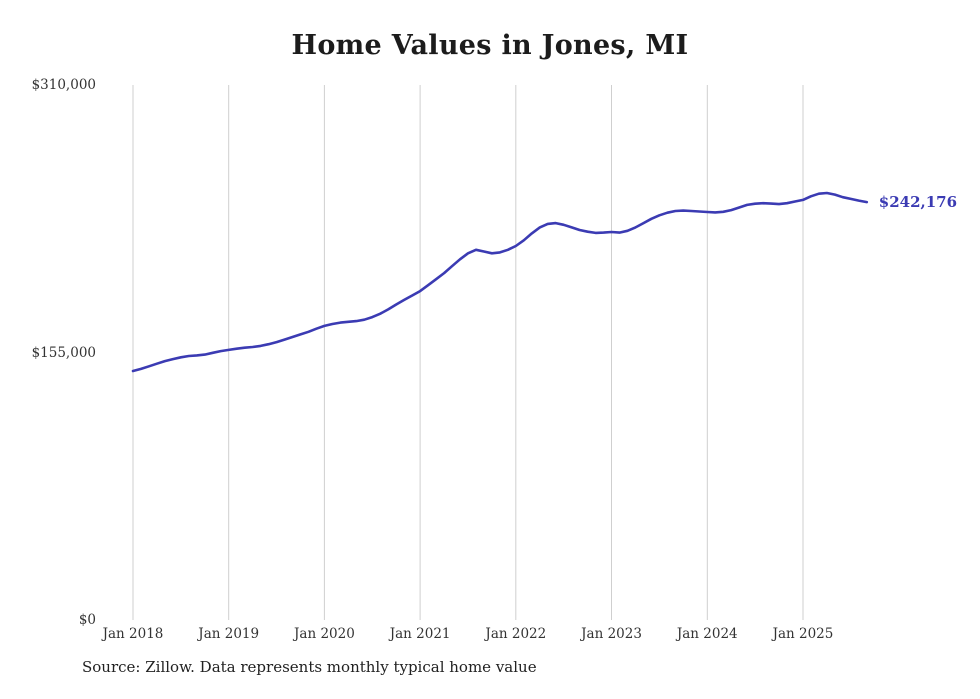  Describe the element at coordinates (611, 634) in the screenshot. I see `x-axis-tick-label: Jan 2023` at that location.